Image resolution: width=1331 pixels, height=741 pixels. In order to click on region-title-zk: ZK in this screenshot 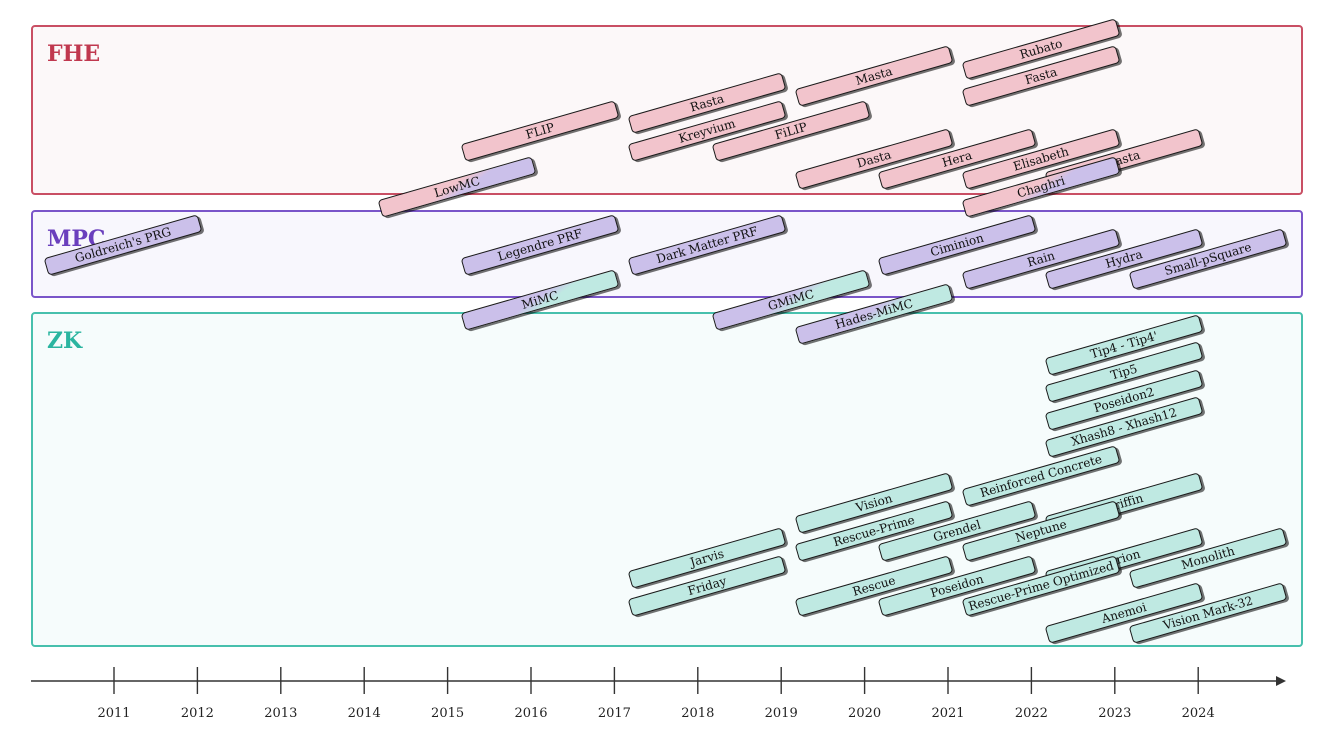, I will do `click(65, 341)`.